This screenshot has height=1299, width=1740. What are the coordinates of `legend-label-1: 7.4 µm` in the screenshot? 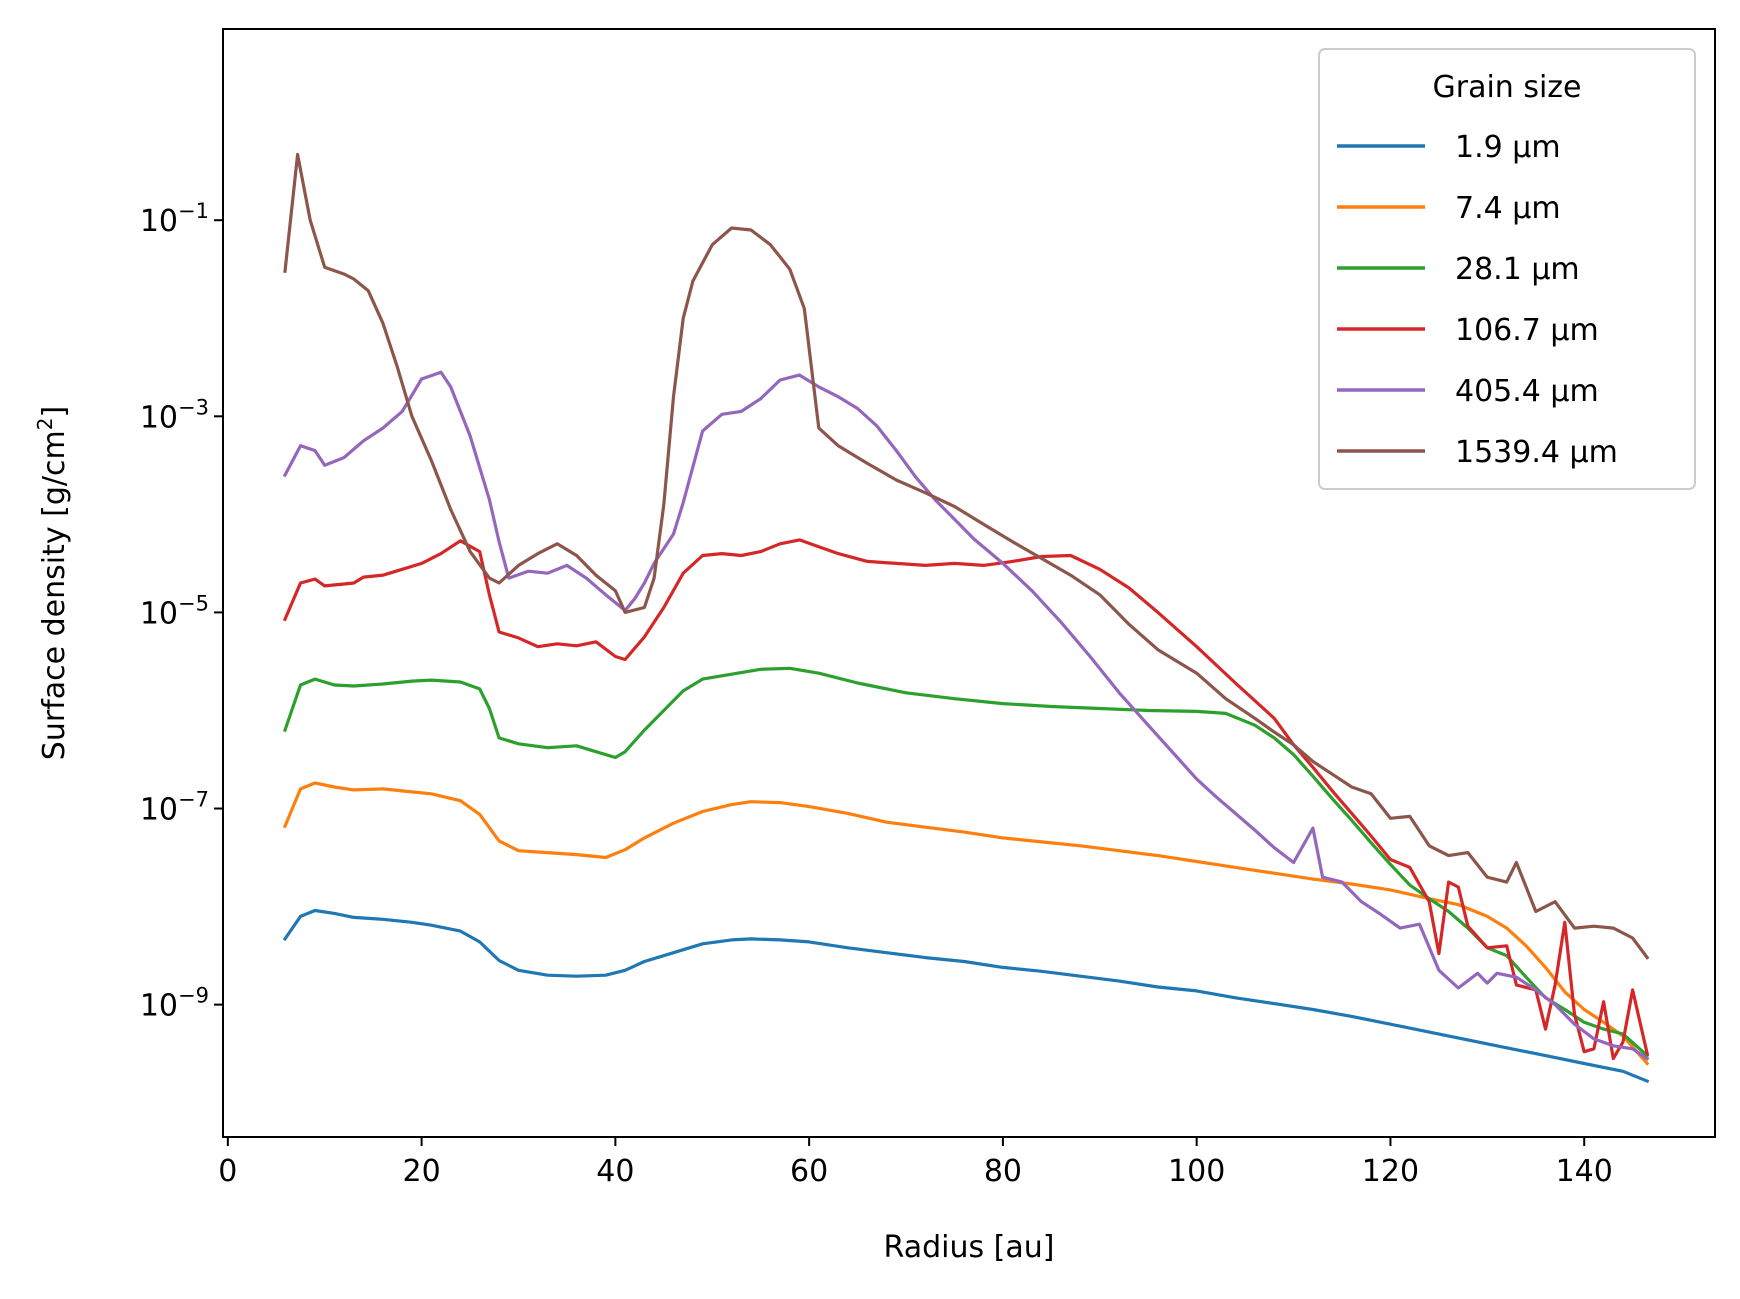 It's located at (1508, 208).